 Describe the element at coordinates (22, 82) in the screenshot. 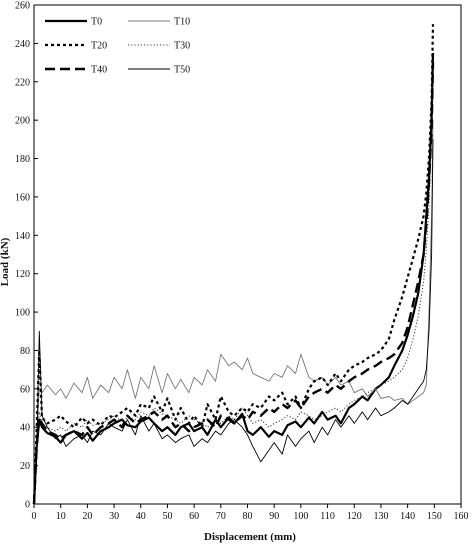

I see `y-tick-label: 220` at that location.